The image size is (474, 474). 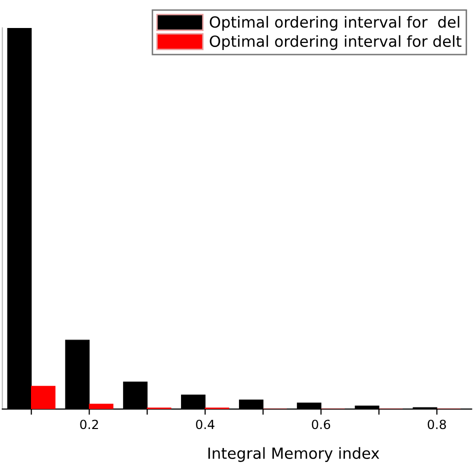 What do you see at coordinates (437, 425) in the screenshot?
I see `x-tick-label: 0.8` at bounding box center [437, 425].